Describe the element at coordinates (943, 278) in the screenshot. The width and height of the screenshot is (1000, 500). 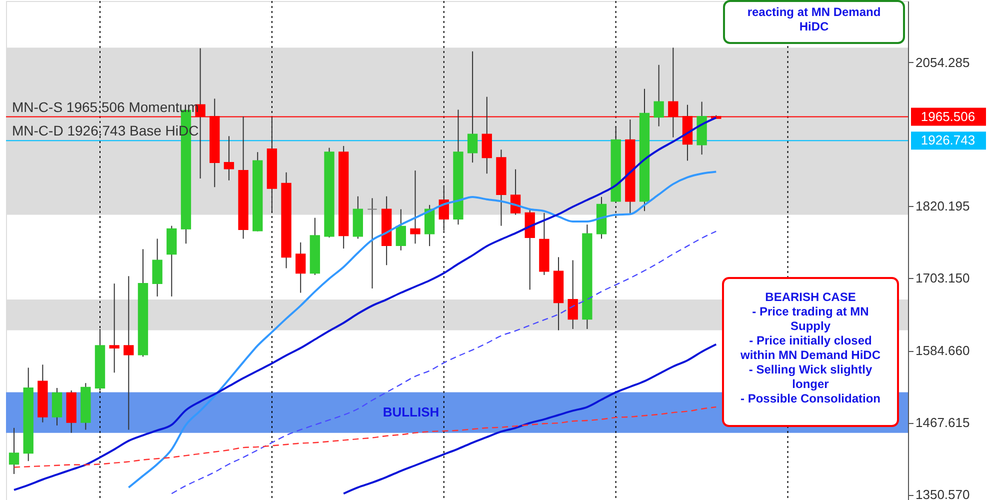
I see `y-tick-label: 1703.150` at that location.